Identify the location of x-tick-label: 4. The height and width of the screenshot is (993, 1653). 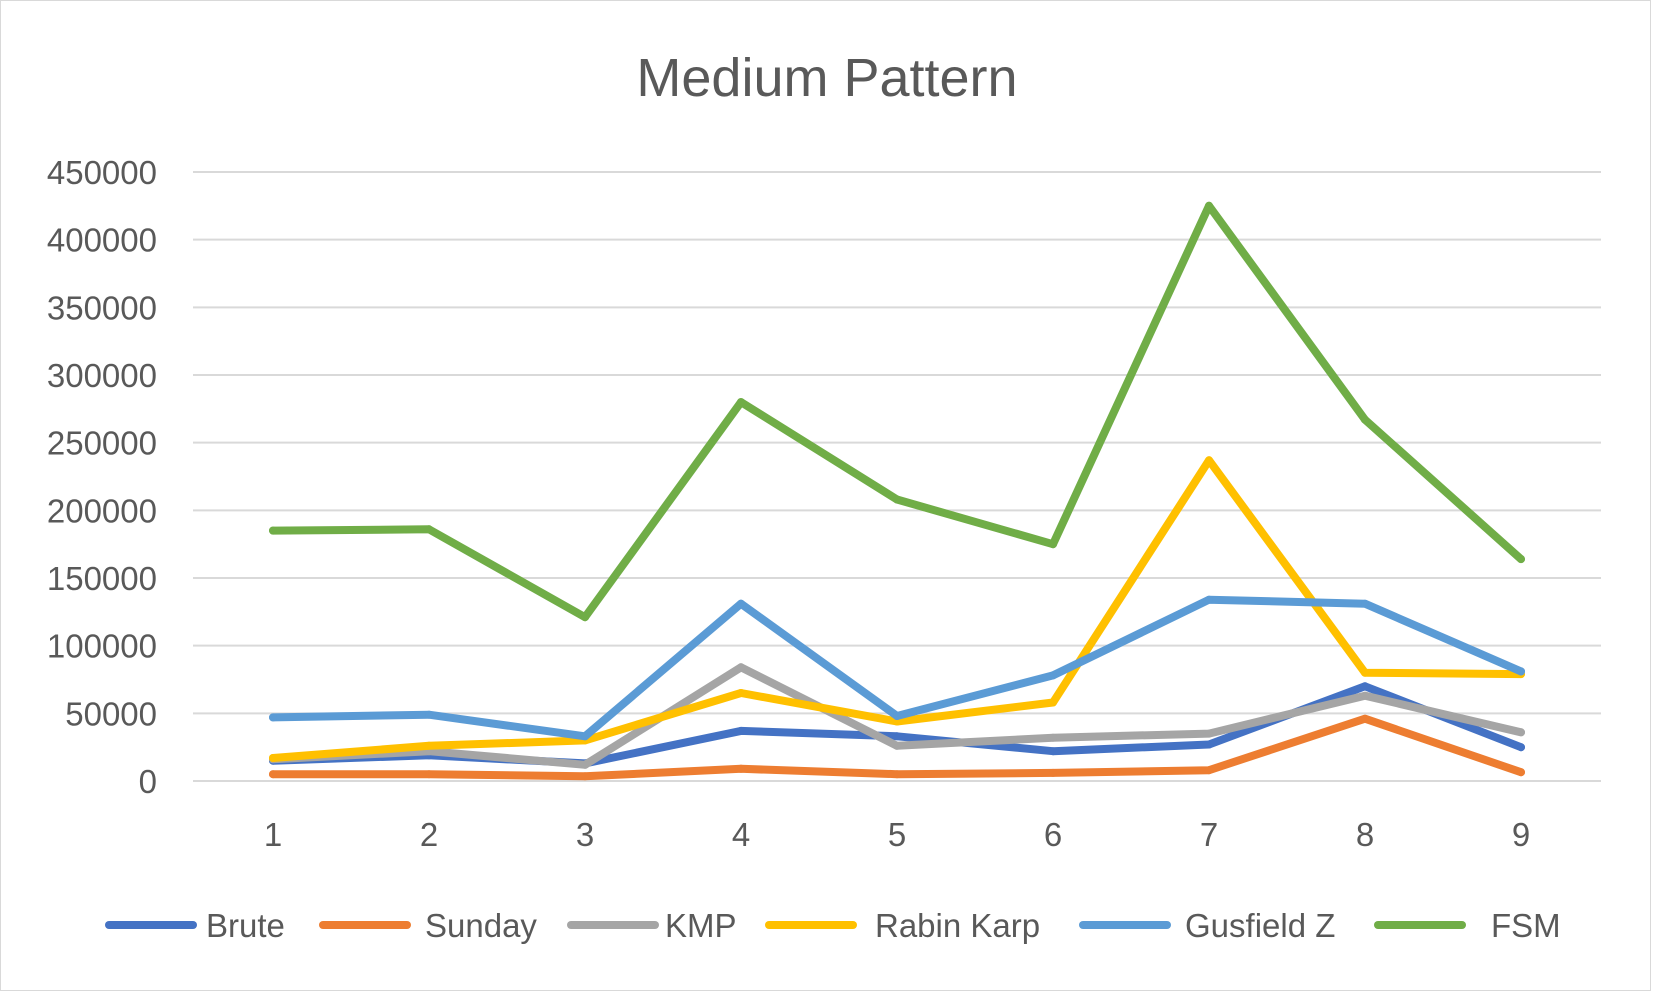
(741, 834).